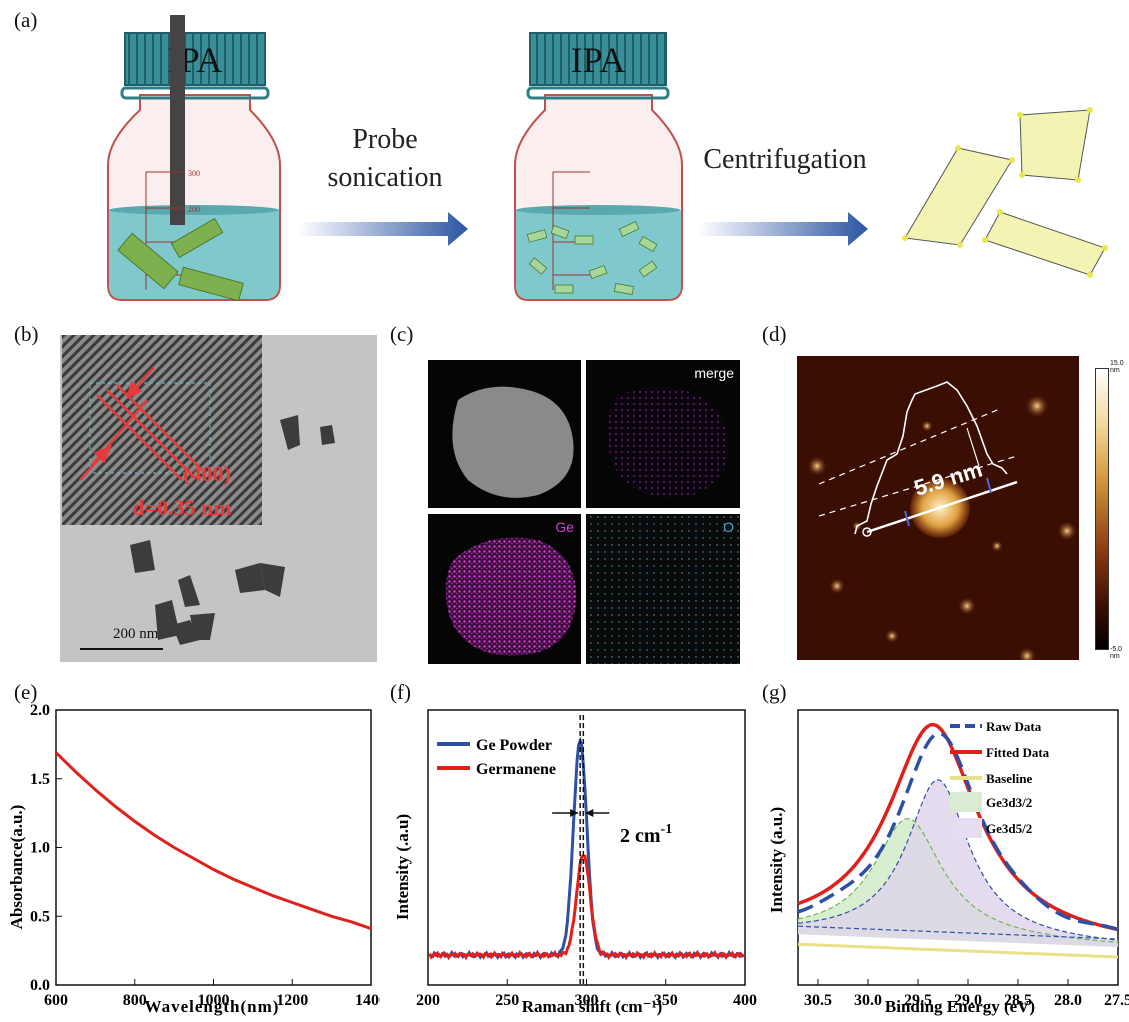 The height and width of the screenshot is (1022, 1129). I want to click on xps-xtick-label: 30.5, so click(818, 1000).